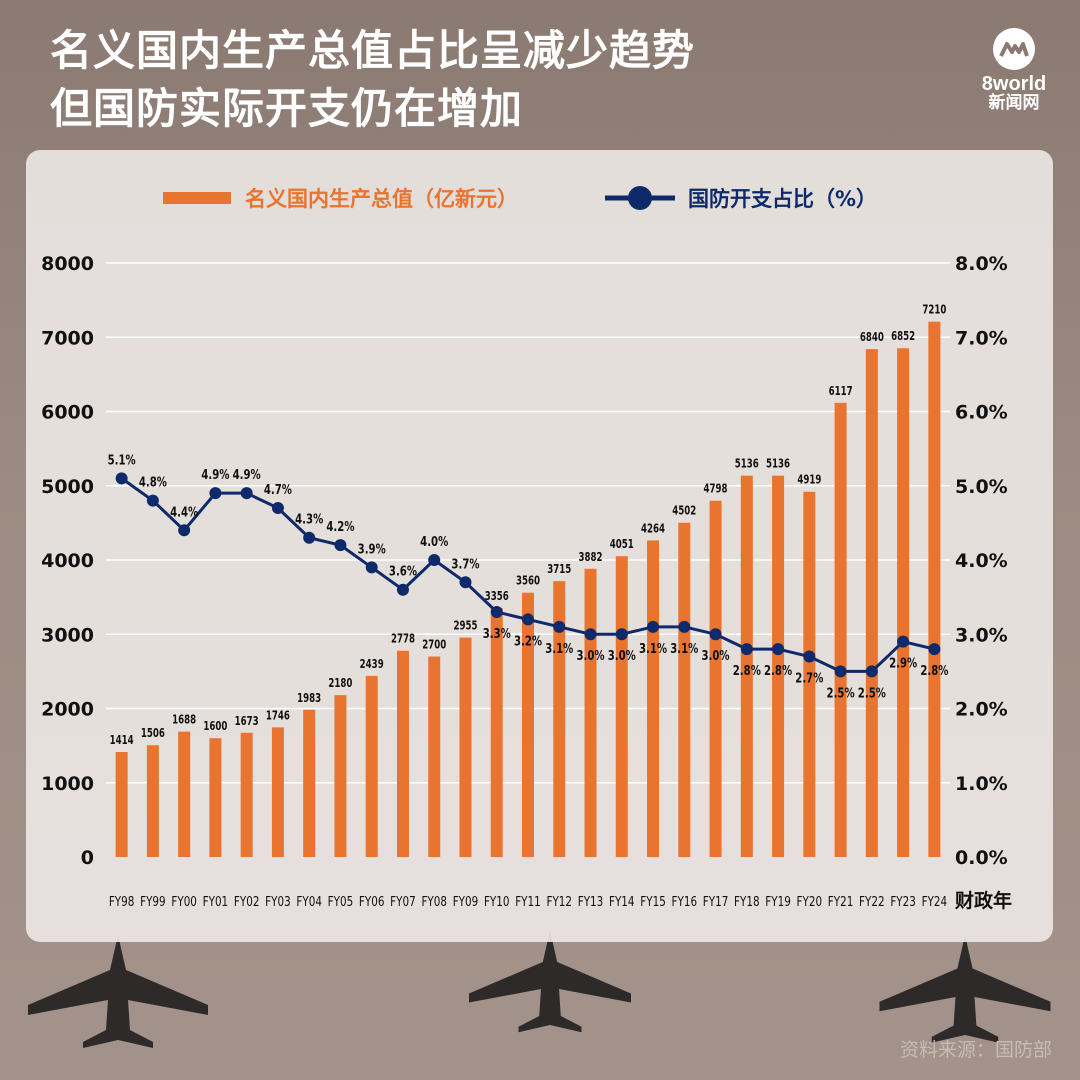  What do you see at coordinates (67, 413) in the screenshot?
I see `y-left-tick-label: 6000` at bounding box center [67, 413].